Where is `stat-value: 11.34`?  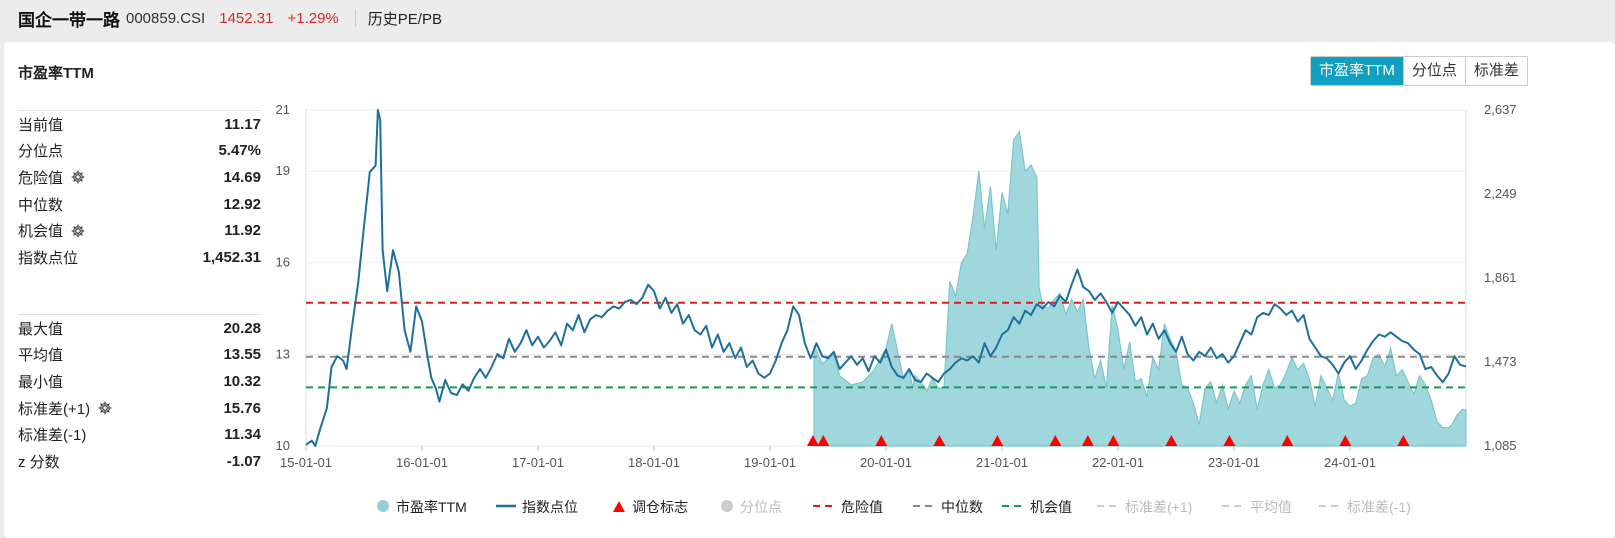 stat-value: 11.34 is located at coordinates (242, 435).